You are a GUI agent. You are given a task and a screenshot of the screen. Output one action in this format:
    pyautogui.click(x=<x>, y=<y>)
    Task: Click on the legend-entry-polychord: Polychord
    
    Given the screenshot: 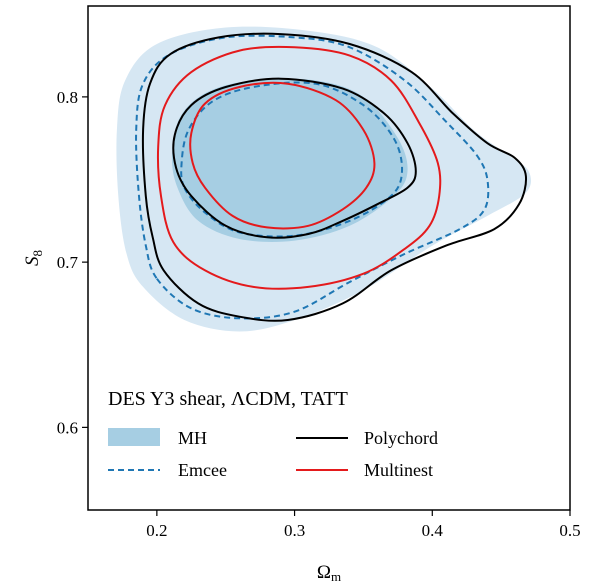 What is the action you would take?
    pyautogui.click(x=367, y=438)
    